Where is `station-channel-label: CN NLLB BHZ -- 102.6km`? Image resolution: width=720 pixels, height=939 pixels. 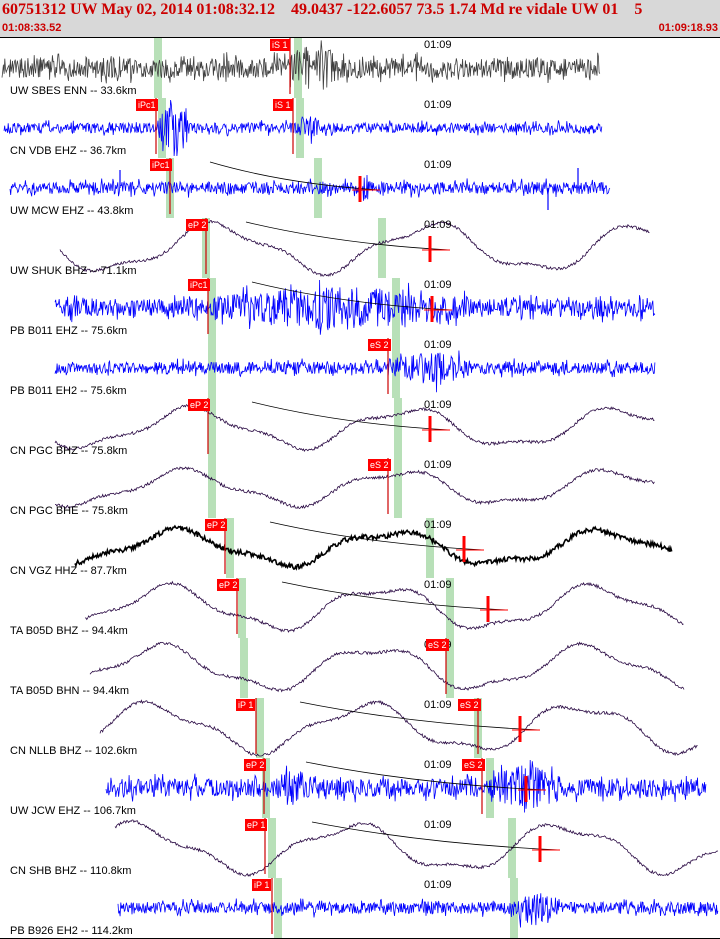 station-channel-label: CN NLLB BHZ -- 102.6km is located at coordinates (74, 751).